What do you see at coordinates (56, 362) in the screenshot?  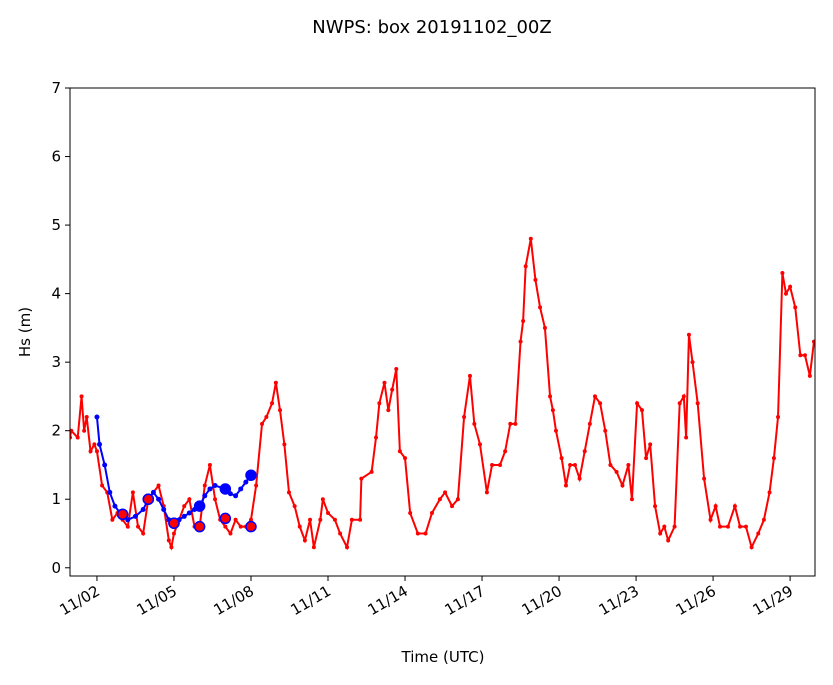 I see `y-tick-label: 3` at bounding box center [56, 362].